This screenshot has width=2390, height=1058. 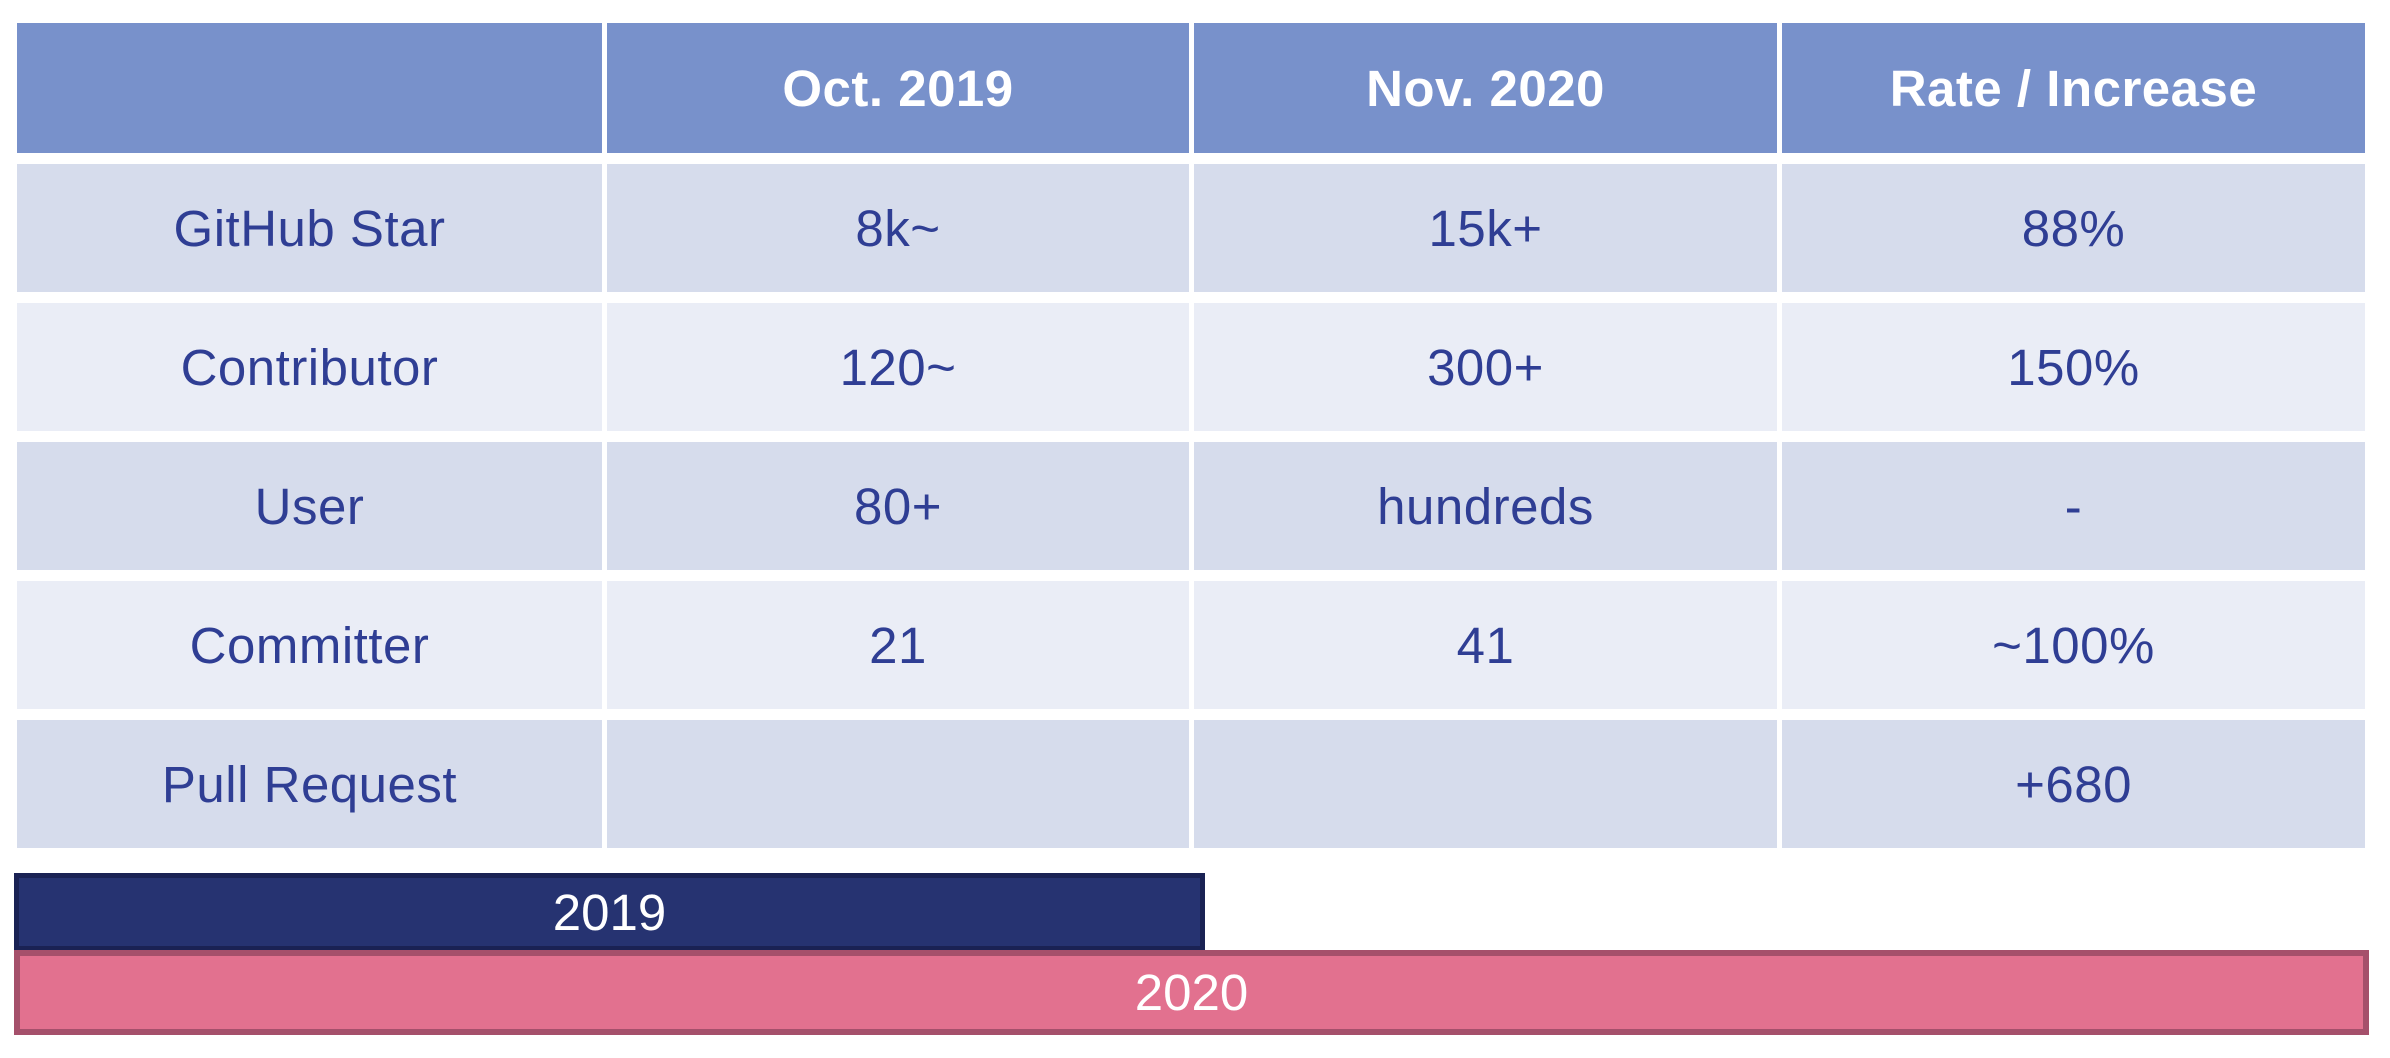 I want to click on row-label-contributor: Contributor, so click(x=309, y=367).